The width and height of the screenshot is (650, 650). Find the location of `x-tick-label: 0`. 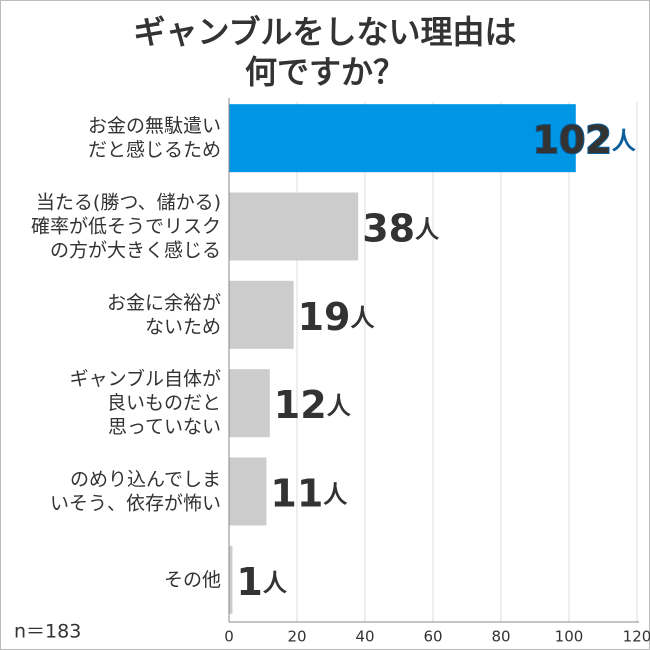

x-tick-label: 0 is located at coordinates (229, 637).